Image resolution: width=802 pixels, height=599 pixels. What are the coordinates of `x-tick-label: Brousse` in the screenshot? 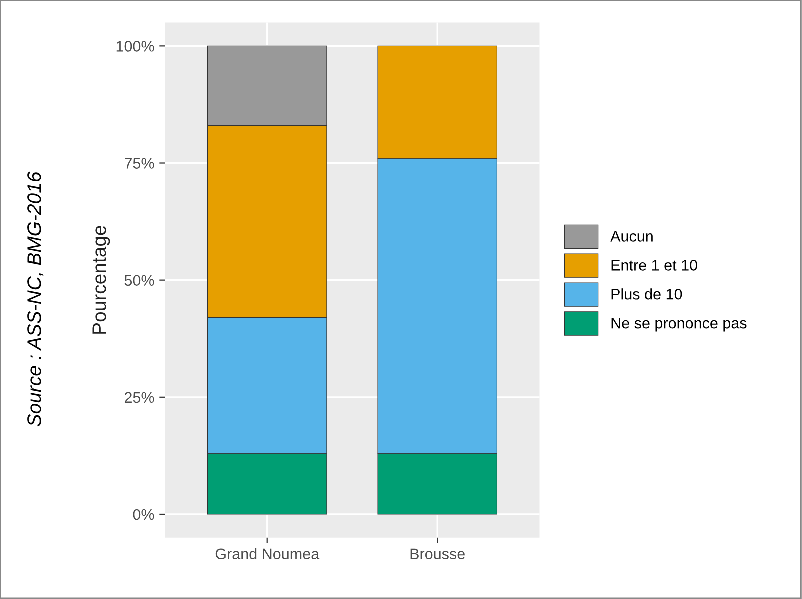 It's located at (437, 554).